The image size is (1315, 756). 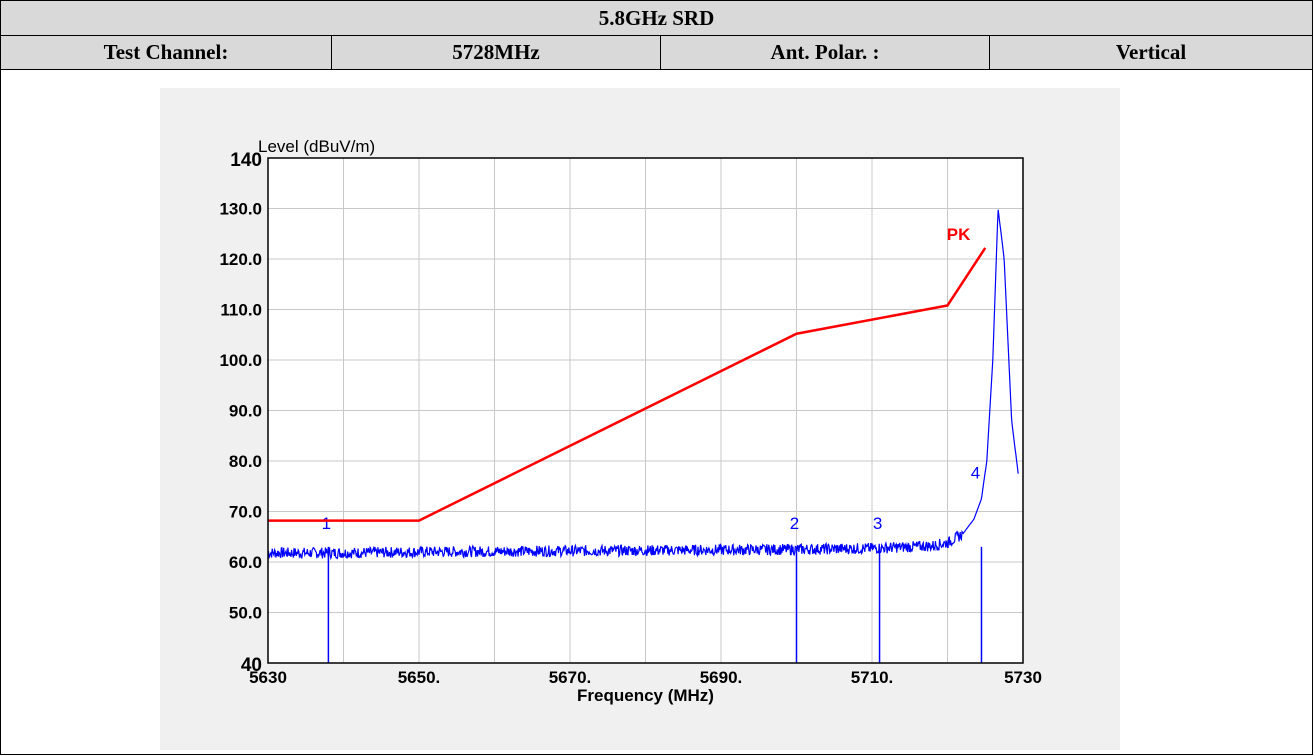 I want to click on markers: 1 2 3 4, so click(x=652, y=563).